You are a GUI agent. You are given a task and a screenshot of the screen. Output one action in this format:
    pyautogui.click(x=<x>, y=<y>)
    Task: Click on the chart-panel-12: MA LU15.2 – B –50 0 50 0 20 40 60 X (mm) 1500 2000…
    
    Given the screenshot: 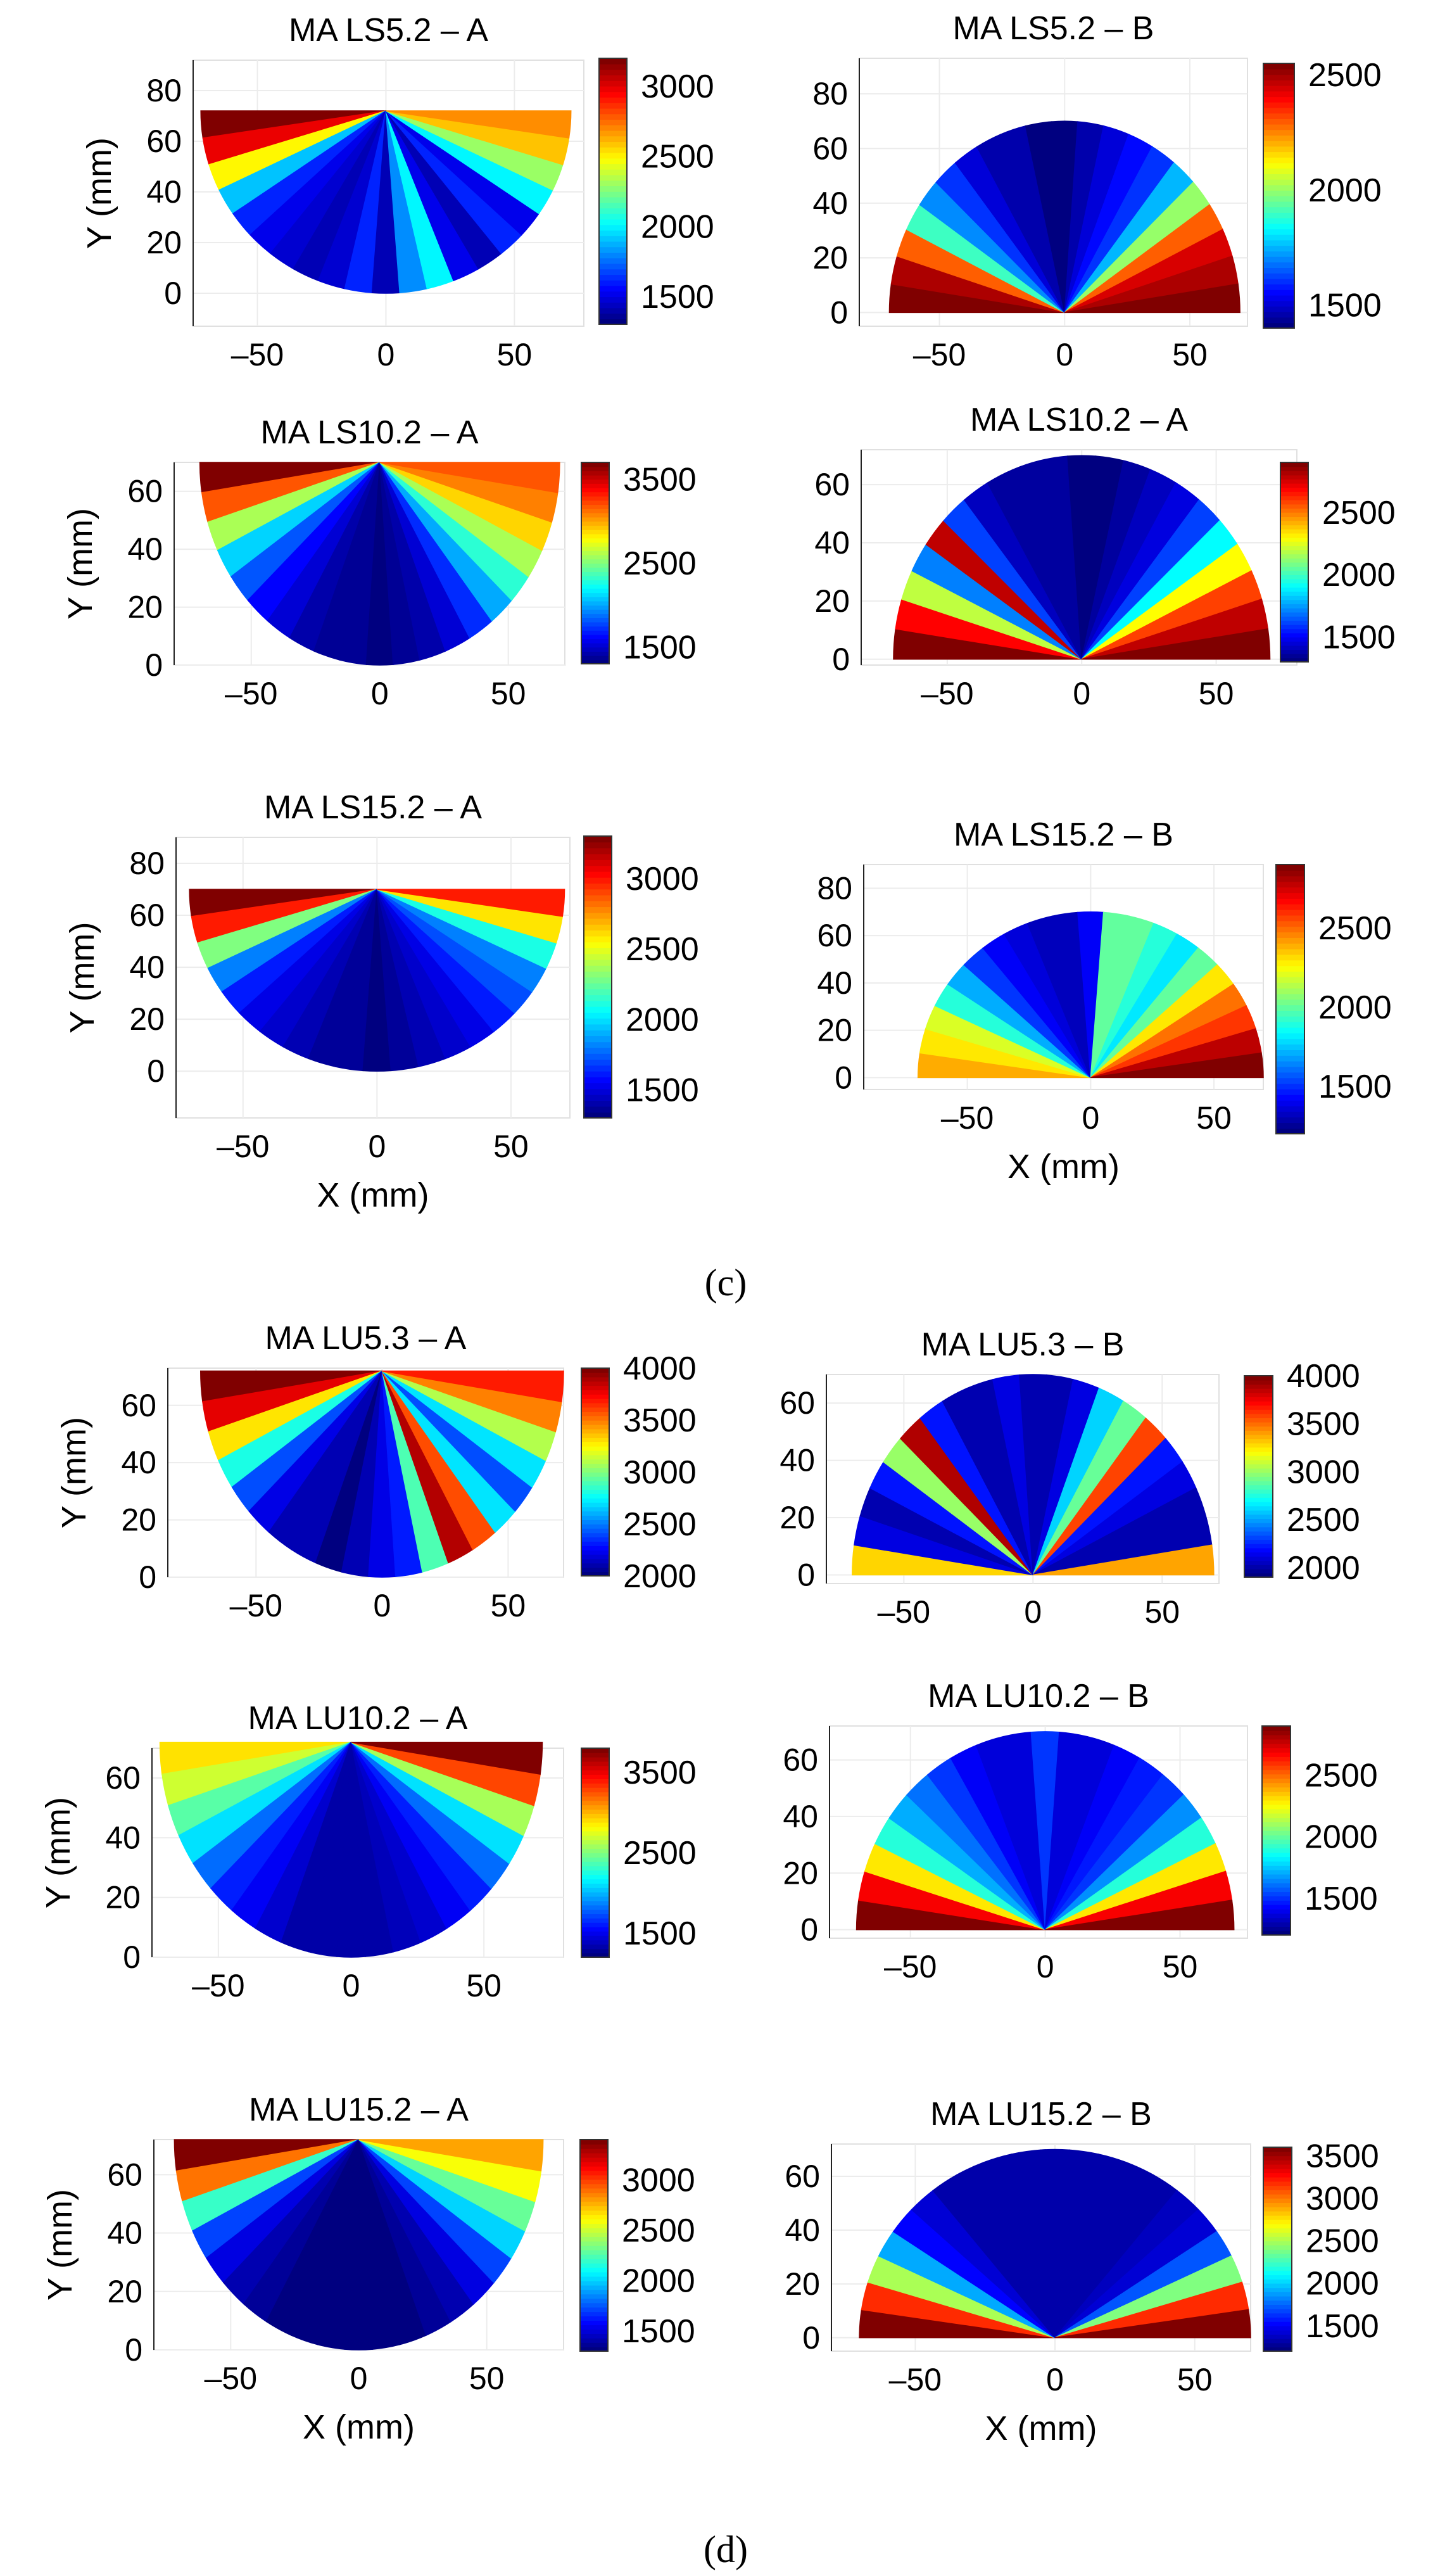 What is the action you would take?
    pyautogui.click(x=1082, y=2271)
    